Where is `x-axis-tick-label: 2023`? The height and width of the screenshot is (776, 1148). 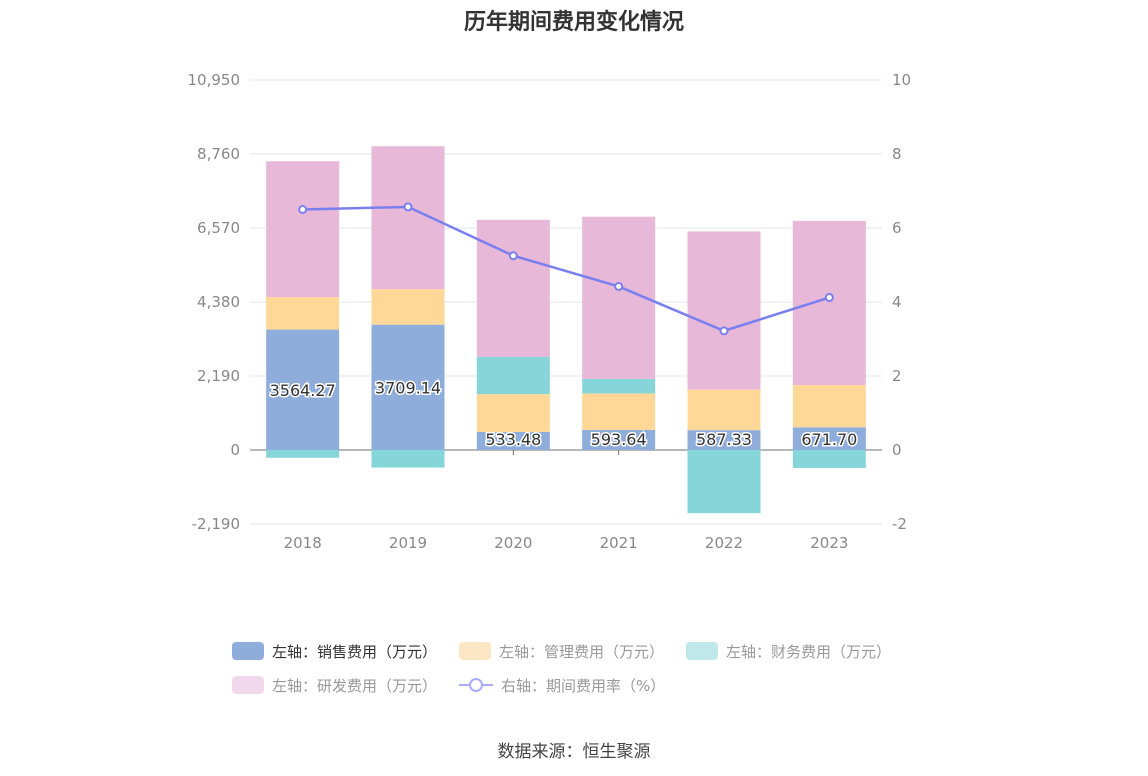 x-axis-tick-label: 2023 is located at coordinates (829, 543).